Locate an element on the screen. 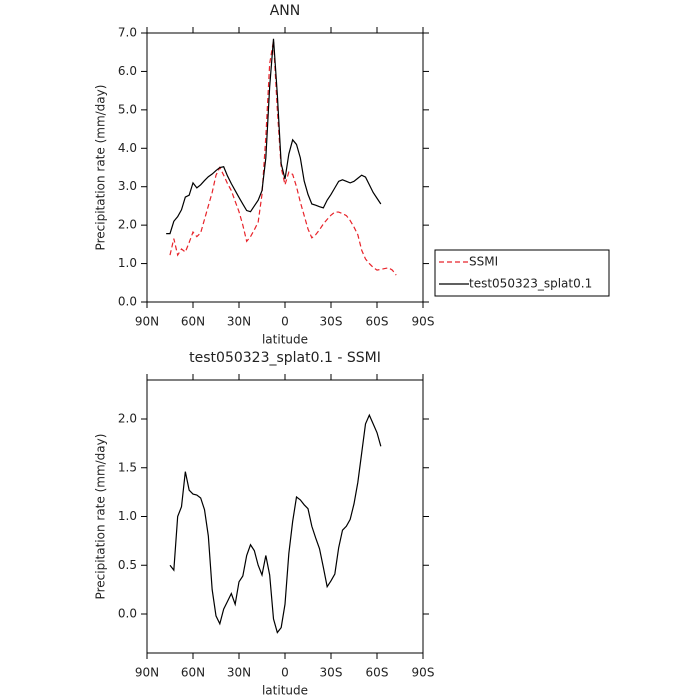 The height and width of the screenshot is (700, 700). y-tick-label: 5.0 is located at coordinates (127, 109).